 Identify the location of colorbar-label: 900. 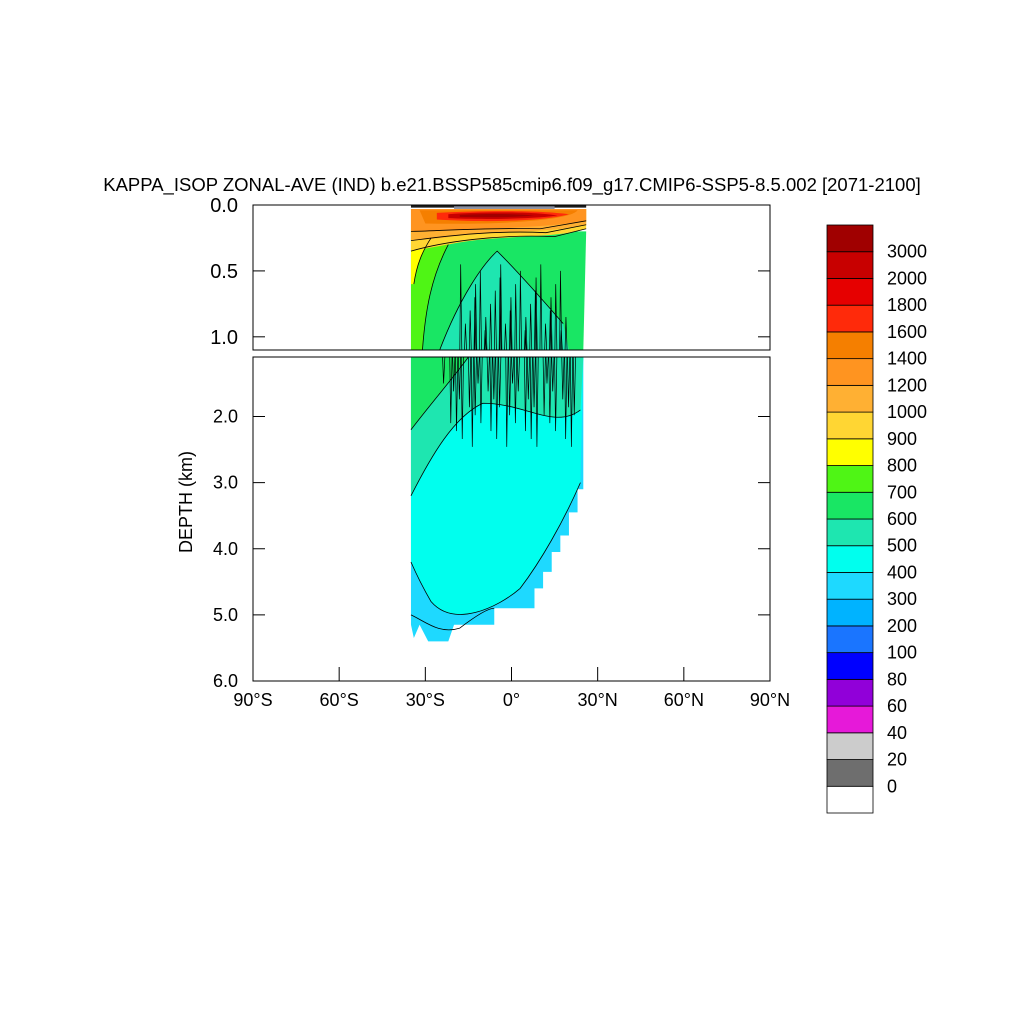
(902, 439).